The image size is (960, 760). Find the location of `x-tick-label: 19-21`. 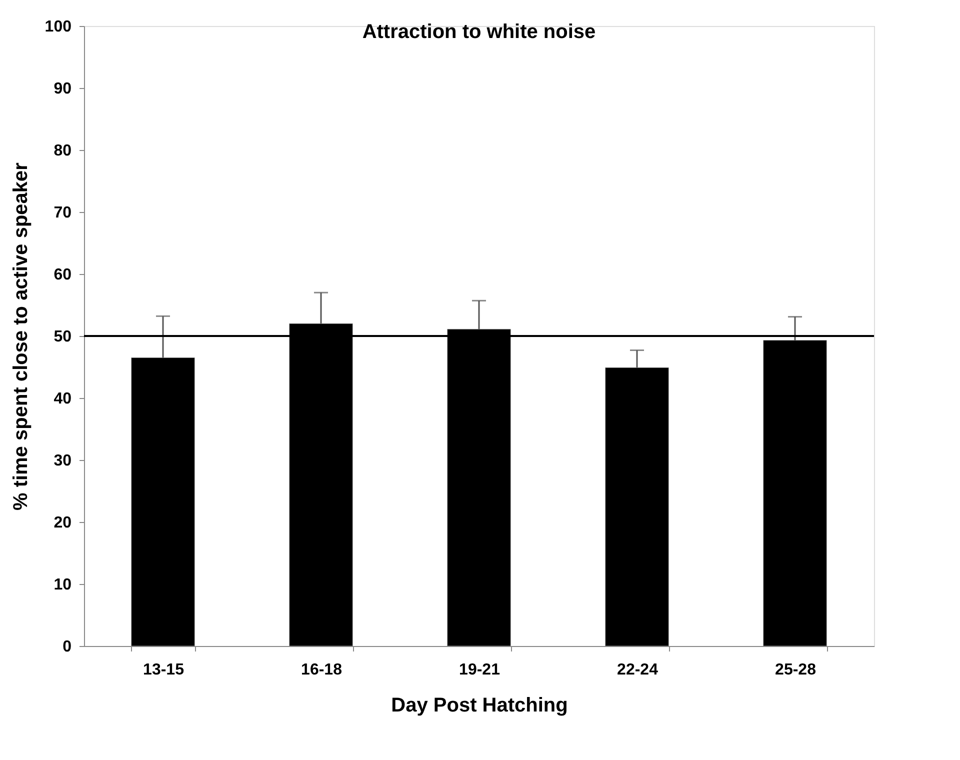

x-tick-label: 19-21 is located at coordinates (479, 670).